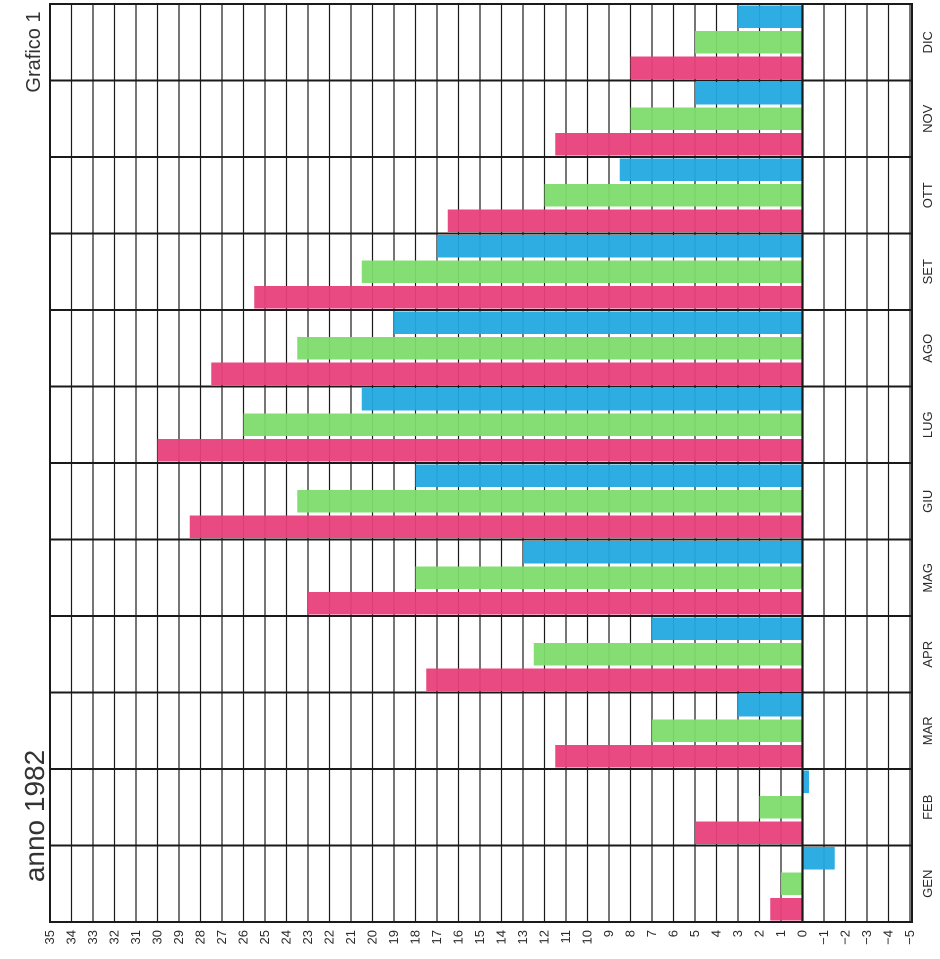 Image resolution: width=940 pixels, height=959 pixels. What do you see at coordinates (34, 816) in the screenshot?
I see `chart-subtitle: anno 1982` at bounding box center [34, 816].